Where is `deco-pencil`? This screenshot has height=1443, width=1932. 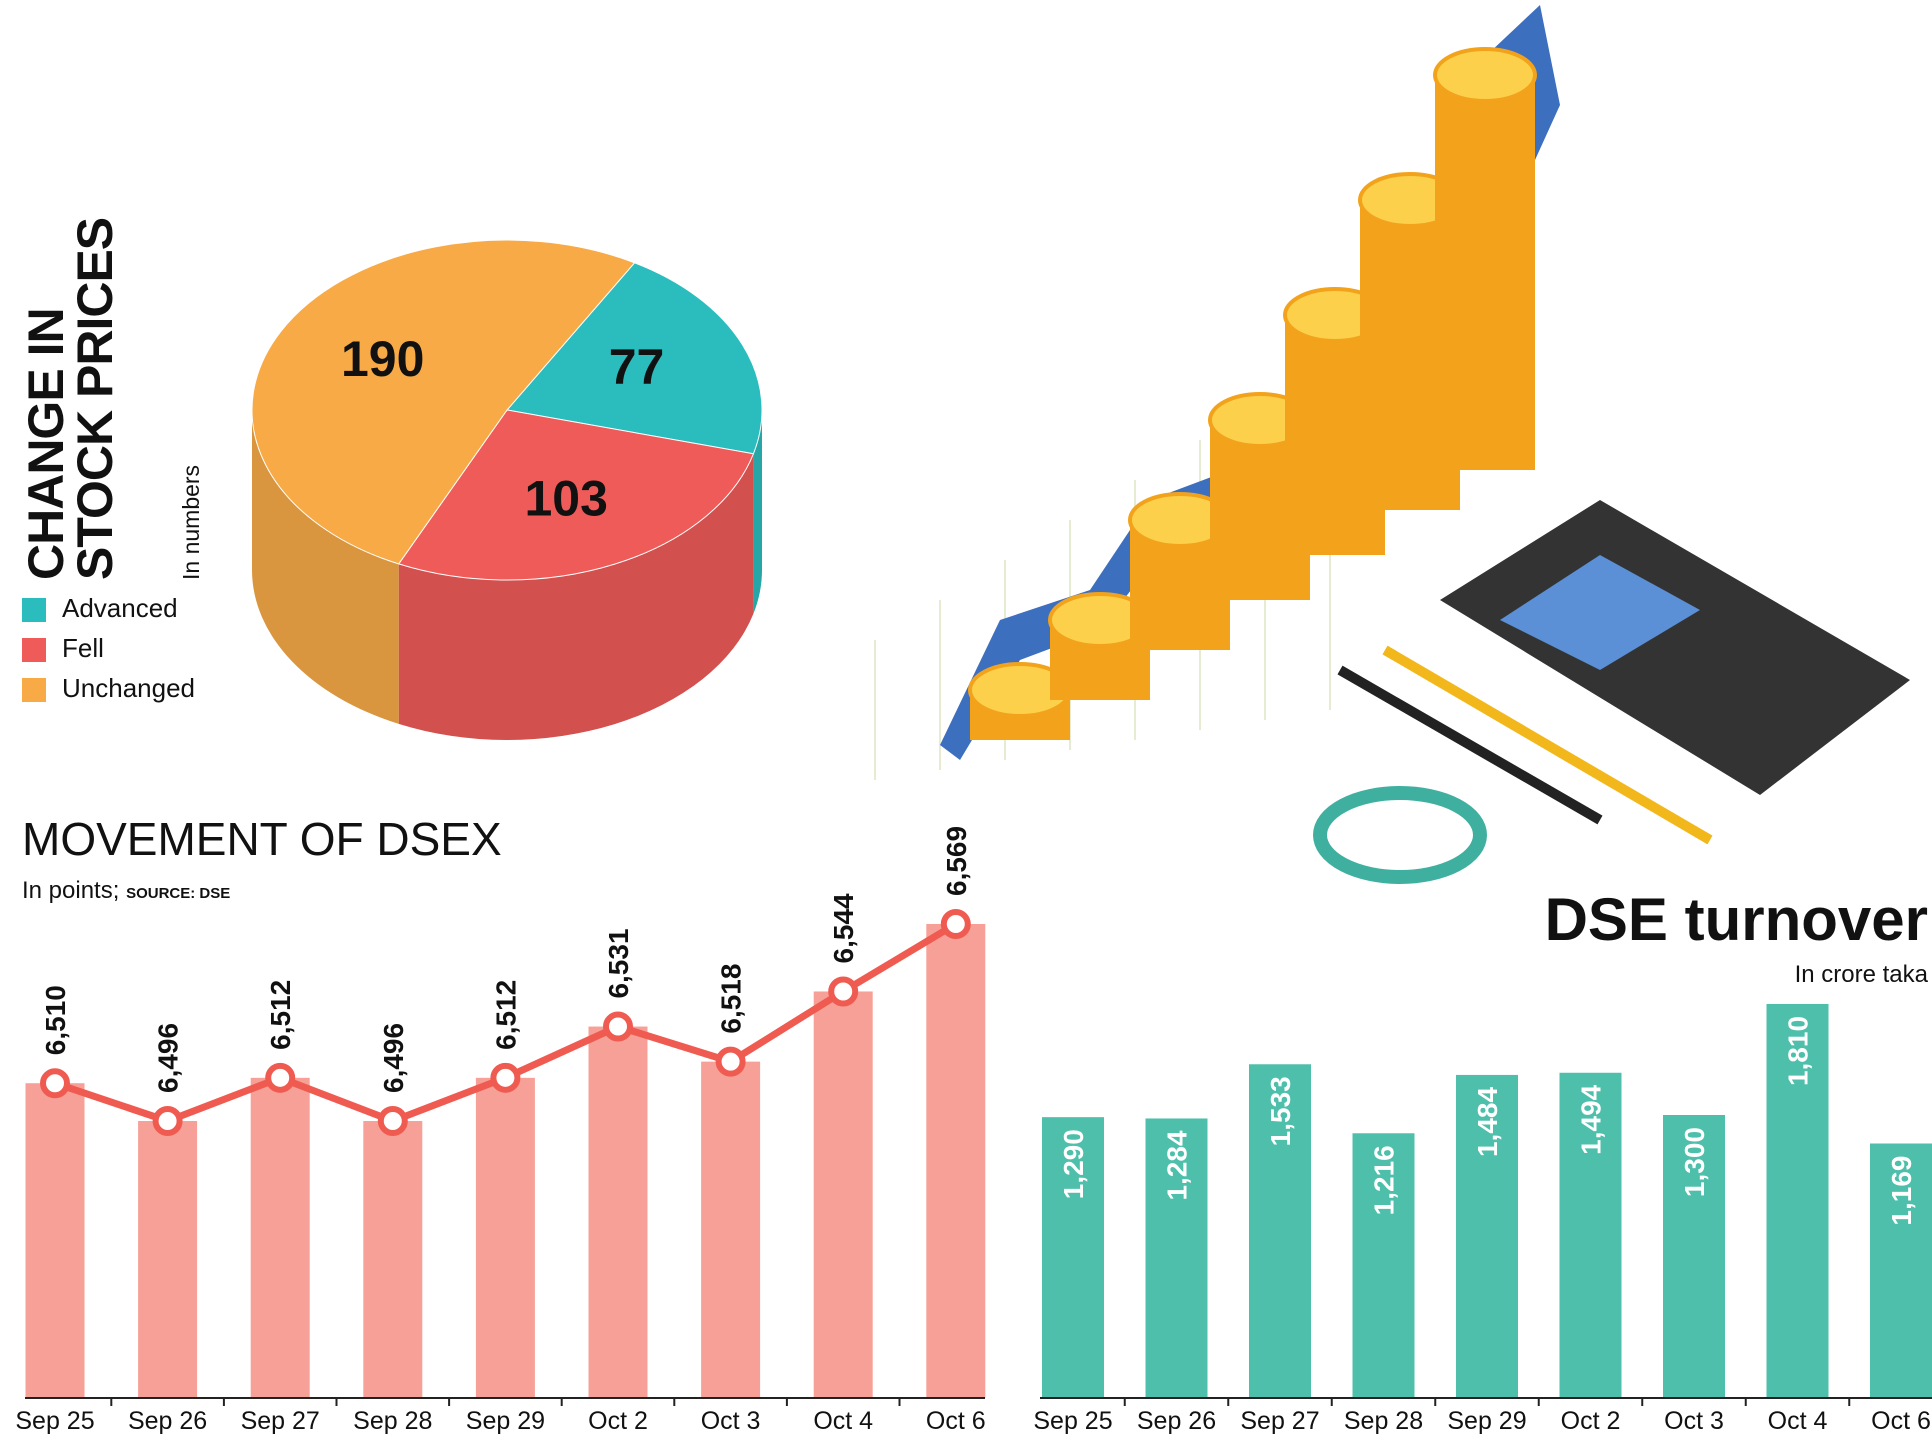
deco-pencil is located at coordinates (1547, 745).